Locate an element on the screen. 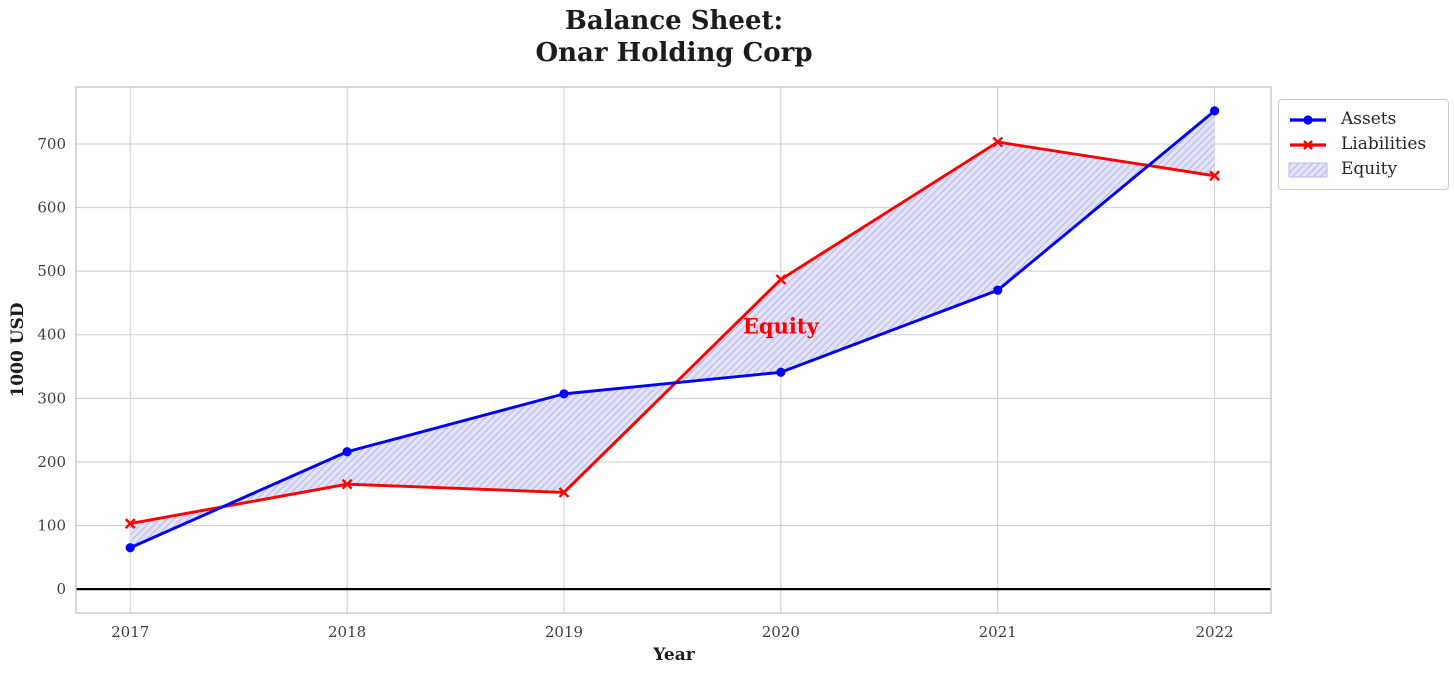 This screenshot has height=676, width=1454. chart-title: Balance Sheet: Onar Holding Corp is located at coordinates (674, 37).